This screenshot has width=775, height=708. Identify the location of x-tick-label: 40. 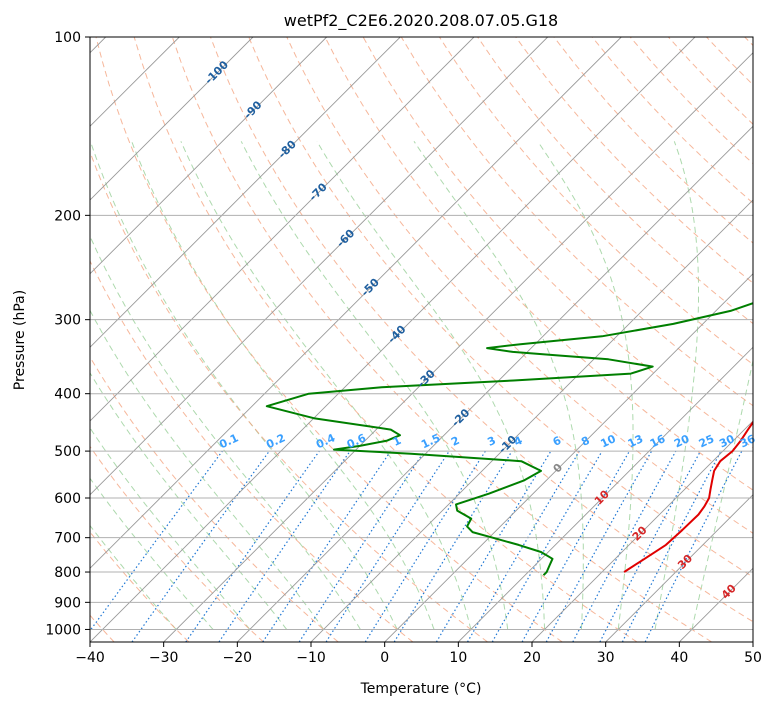
(679, 658).